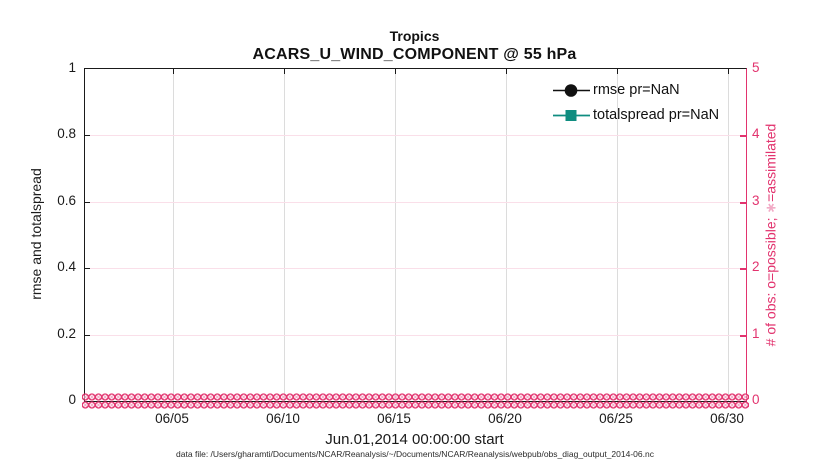  Describe the element at coordinates (770, 162) in the screenshot. I see `y-axis-label-right-suffix: =assimilated` at that location.